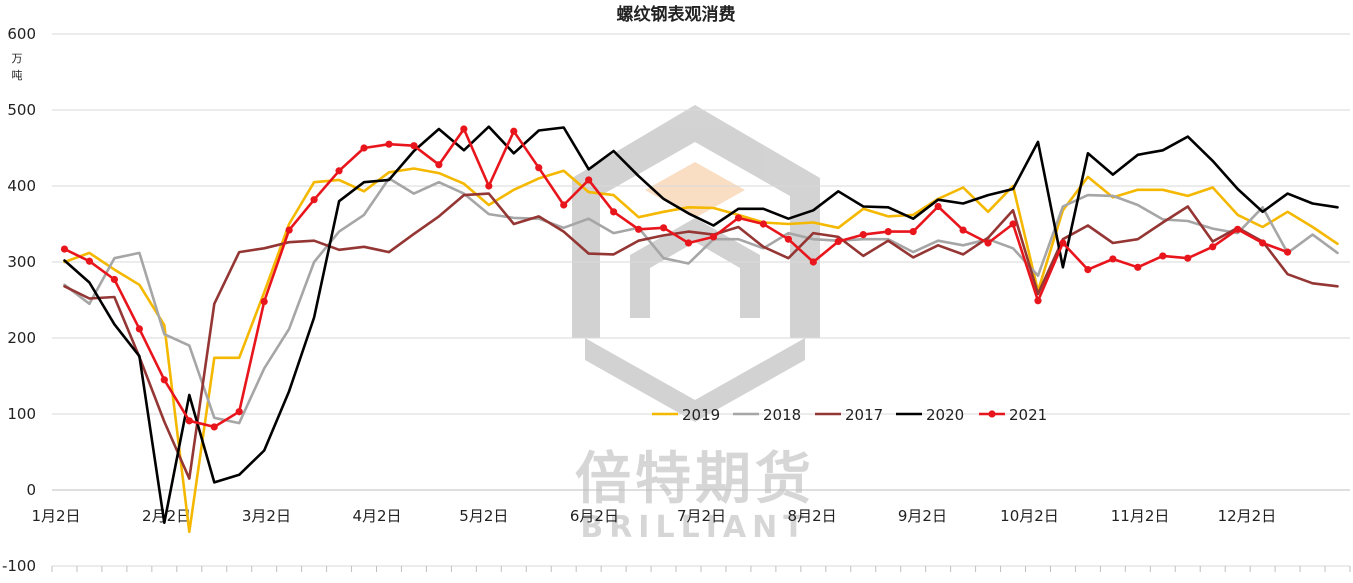  Describe the element at coordinates (21, 338) in the screenshot. I see `y-tick-label: 200` at that location.